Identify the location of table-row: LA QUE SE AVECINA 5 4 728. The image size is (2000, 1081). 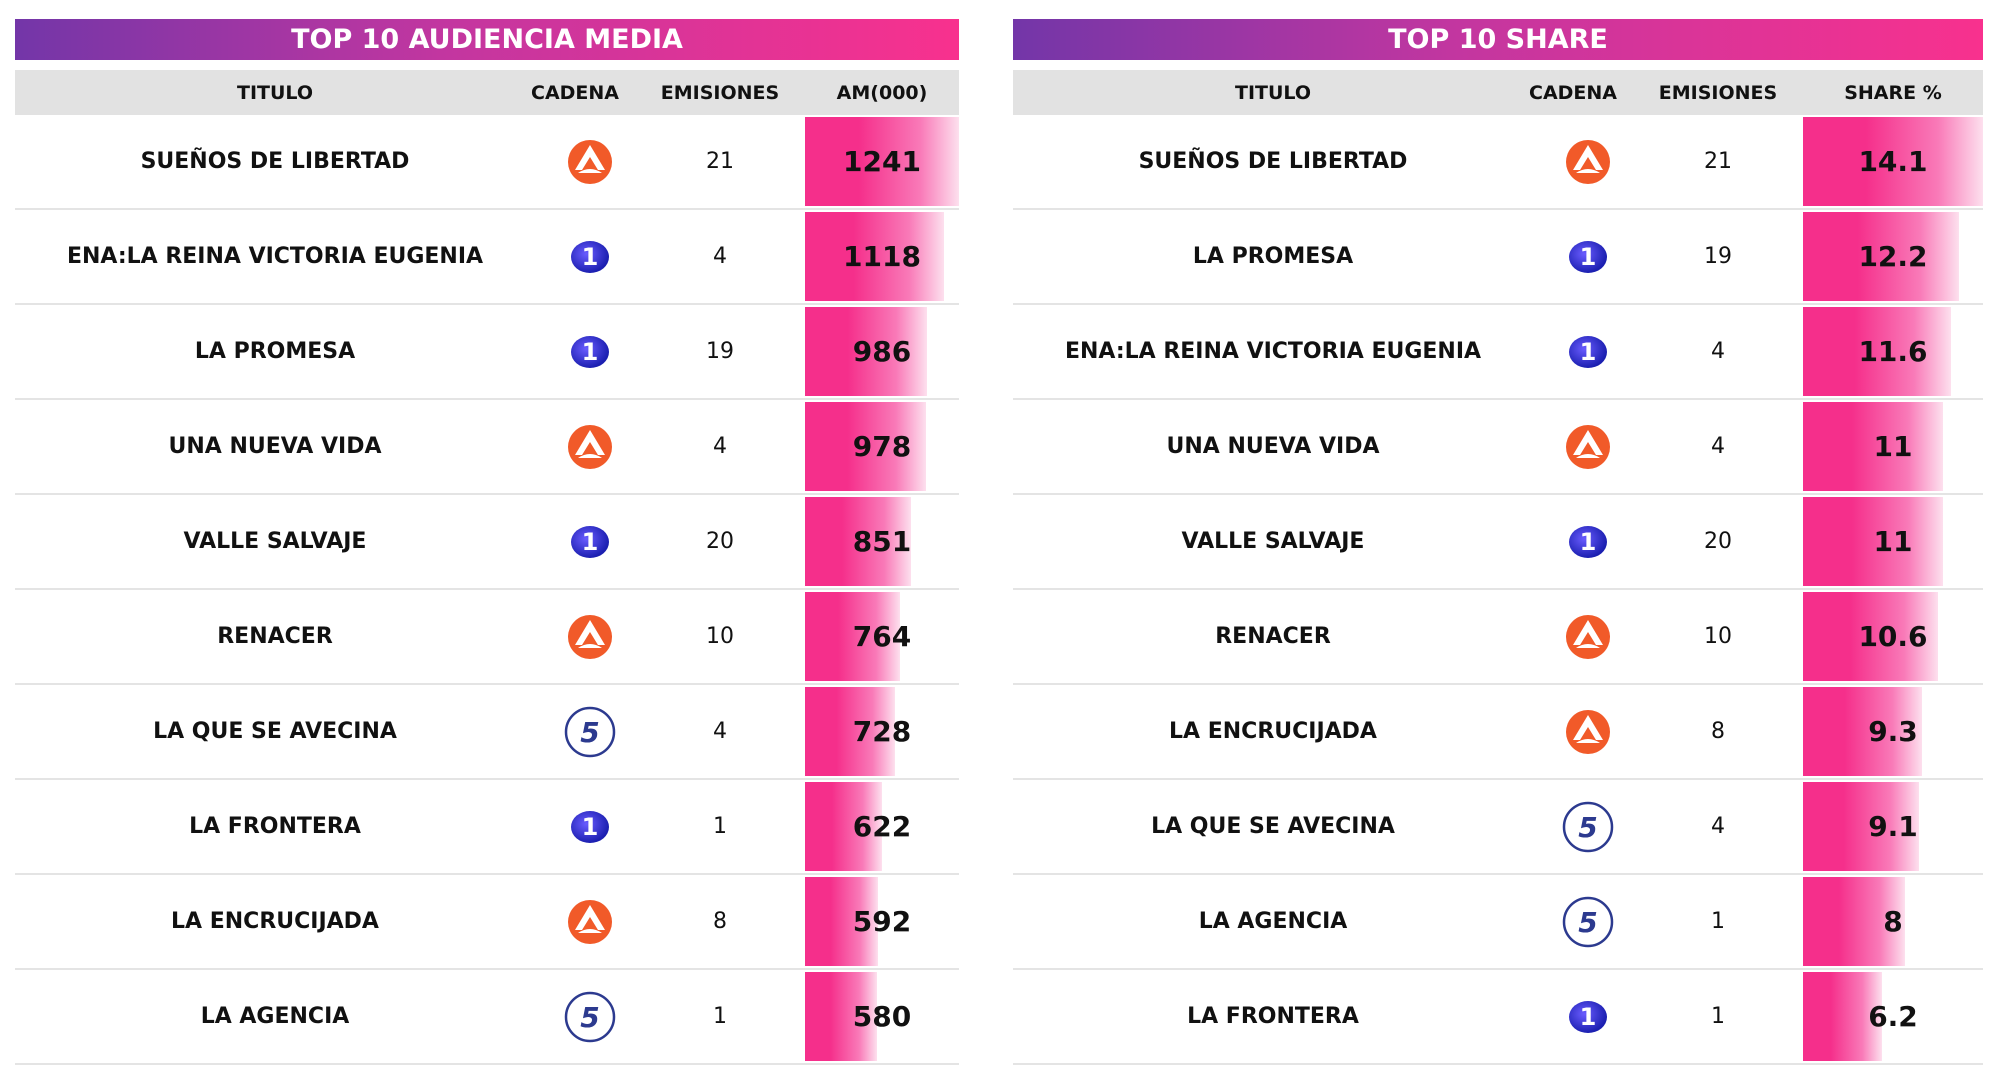
(487, 732).